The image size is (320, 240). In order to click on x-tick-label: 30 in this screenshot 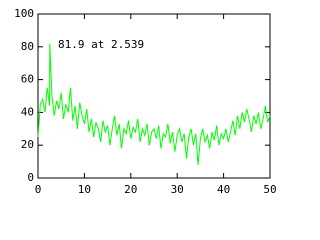, I will do `click(177, 189)`.